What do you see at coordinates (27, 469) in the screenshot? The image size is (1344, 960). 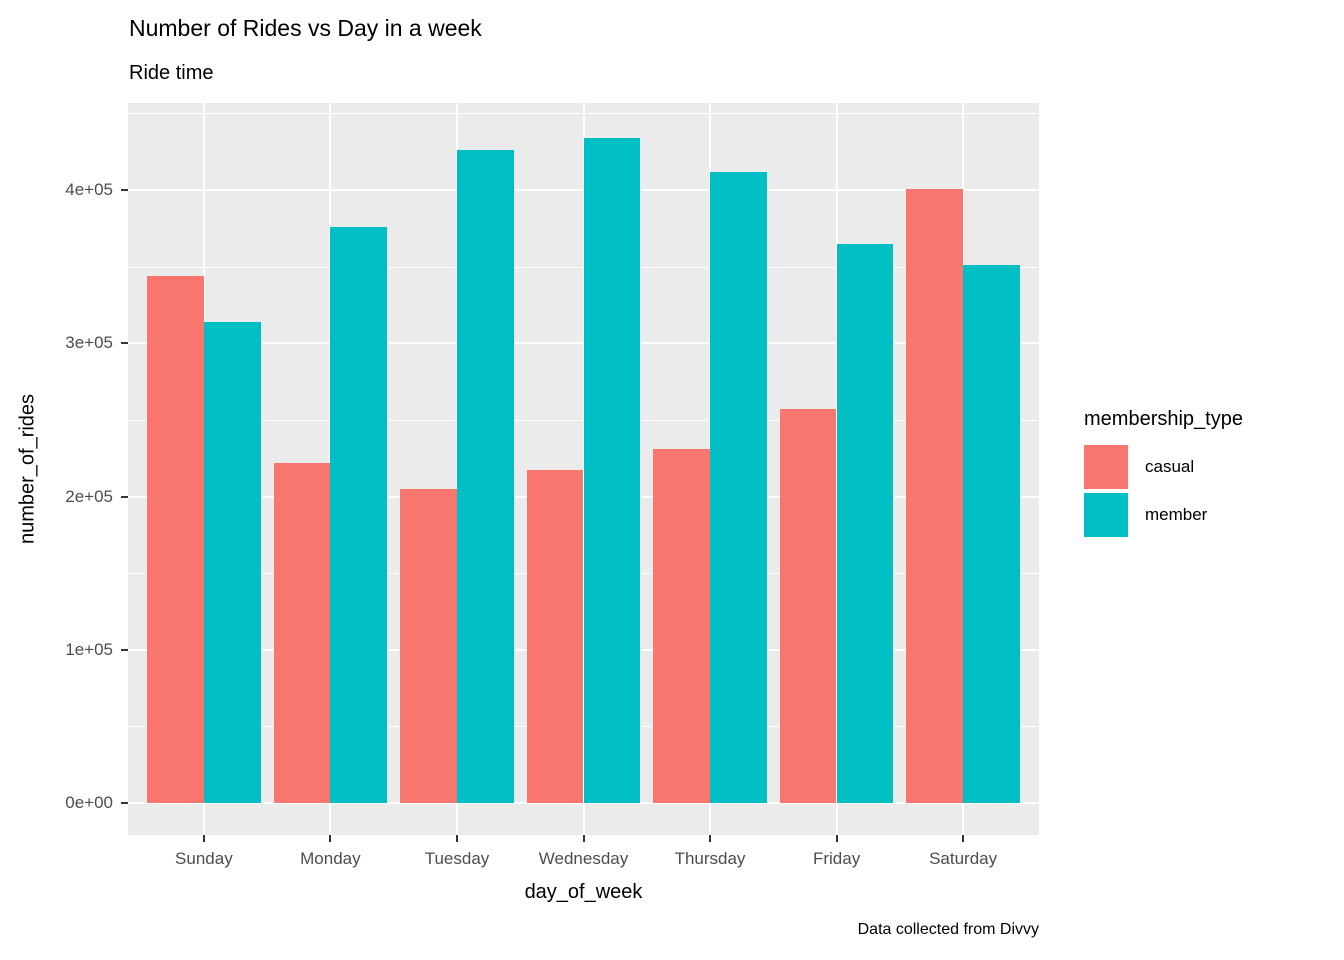 I see `y-axis-title: number_of_rides` at bounding box center [27, 469].